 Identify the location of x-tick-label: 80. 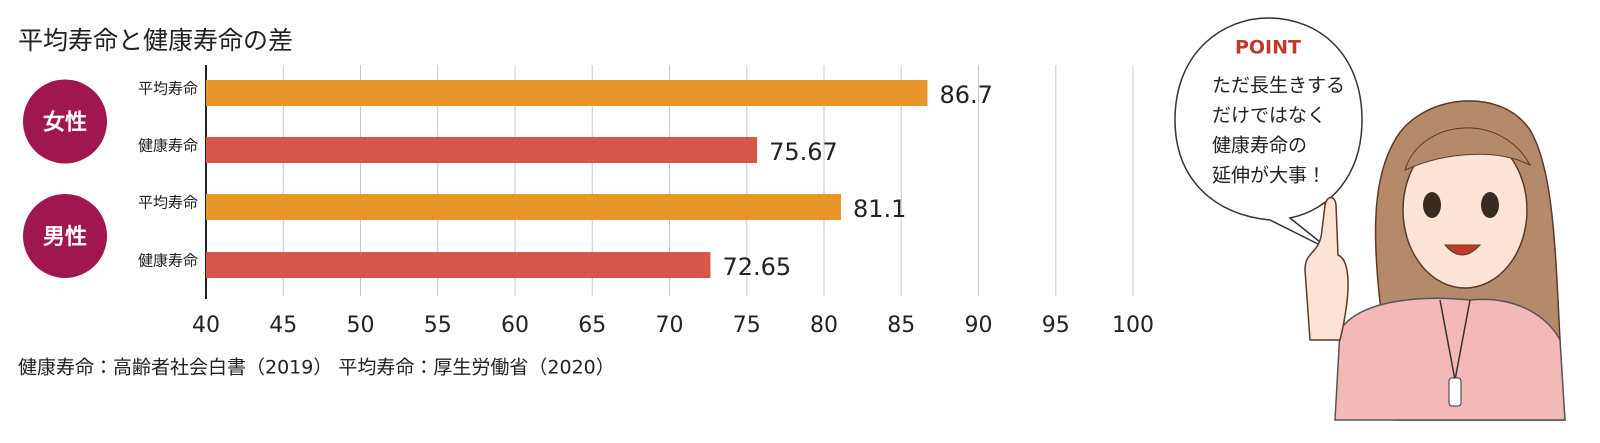
(824, 325).